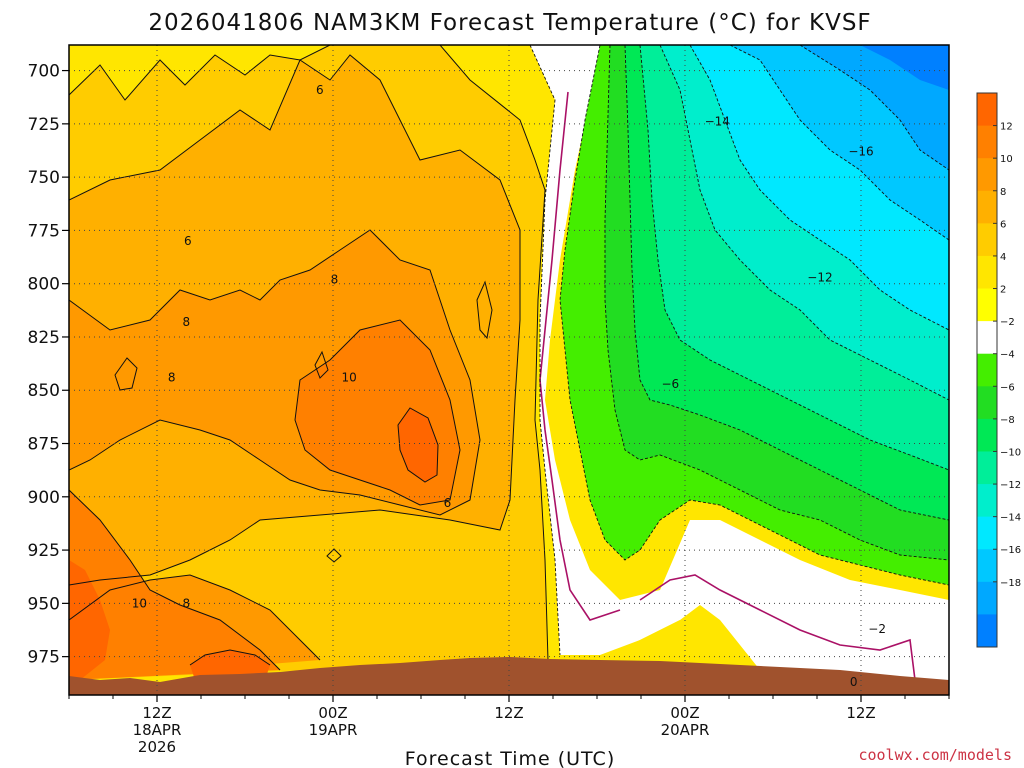 Image resolution: width=1024 pixels, height=768 pixels. I want to click on contour-line-12c-low, so click(230, 657).